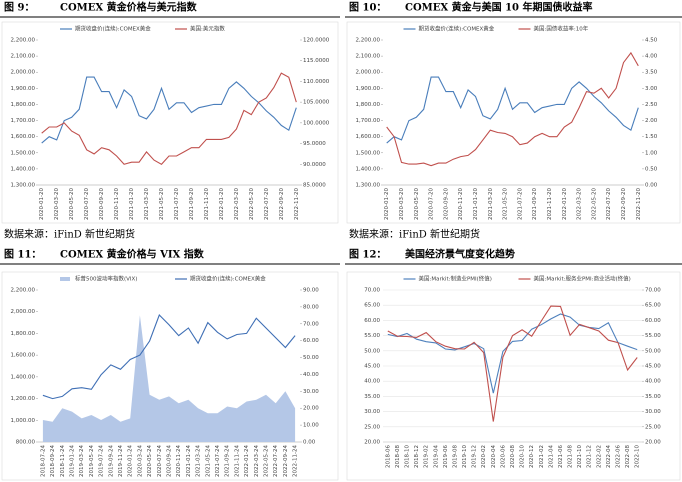  What do you see at coordinates (131, 461) in the screenshot?
I see `x-tick-label: 2020-01-24` at bounding box center [131, 461].